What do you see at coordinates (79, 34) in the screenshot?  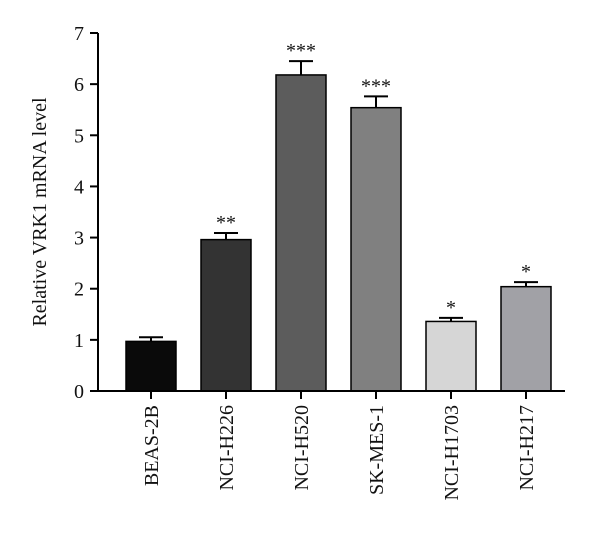 I see `y-tick-label: 7` at bounding box center [79, 34].